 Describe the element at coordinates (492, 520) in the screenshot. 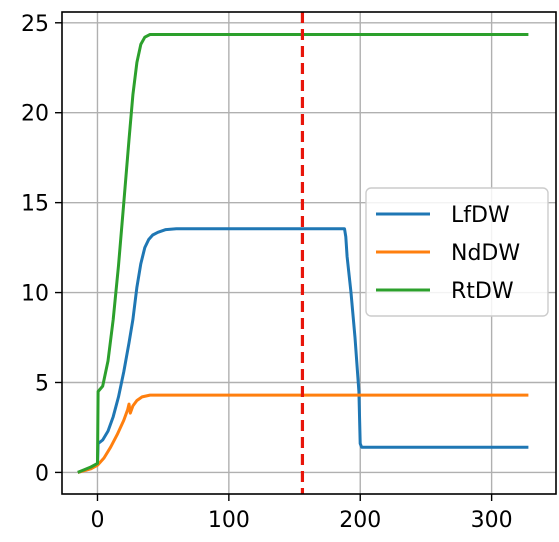

I see `x-tick-label: 300` at that location.